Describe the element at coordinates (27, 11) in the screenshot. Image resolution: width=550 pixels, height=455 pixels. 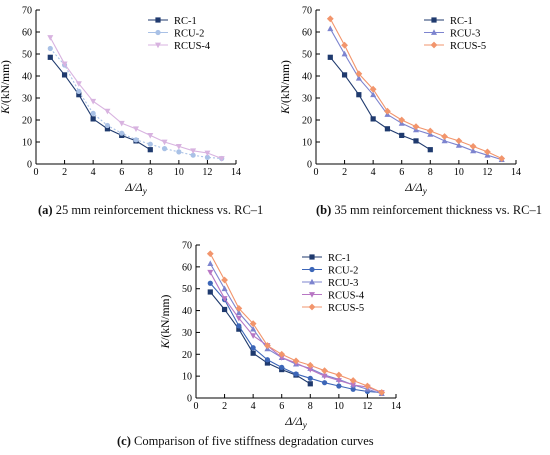
I see `y-tick-label: 70` at that location.